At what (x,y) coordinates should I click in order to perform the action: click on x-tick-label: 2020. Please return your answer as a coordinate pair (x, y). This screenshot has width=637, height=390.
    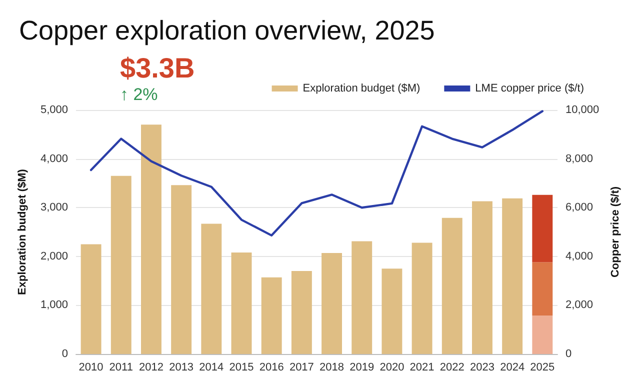
    Looking at the image, I should click on (392, 368).